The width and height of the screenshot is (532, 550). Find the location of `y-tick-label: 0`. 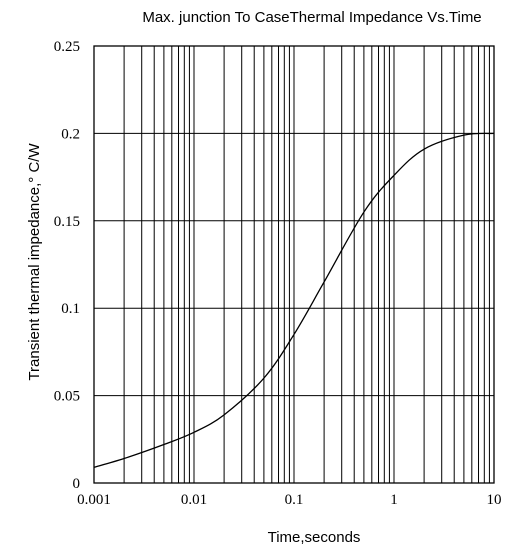

y-tick-label: 0 is located at coordinates (77, 484).